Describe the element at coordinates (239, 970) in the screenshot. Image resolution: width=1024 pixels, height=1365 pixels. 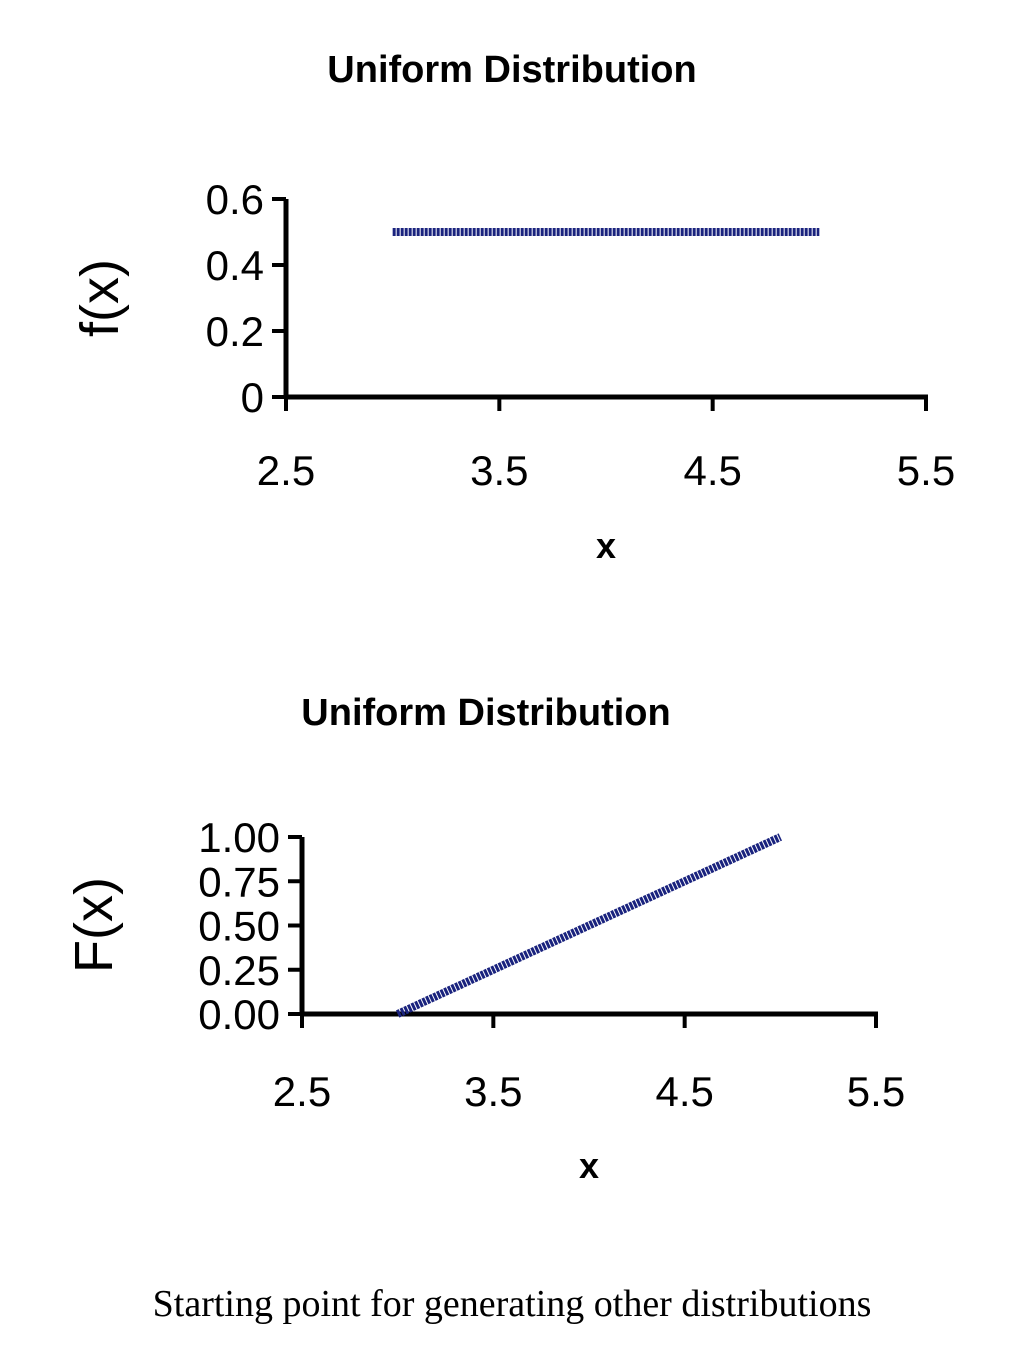
I see `chart2-y-tick-label: 0.25` at that location.